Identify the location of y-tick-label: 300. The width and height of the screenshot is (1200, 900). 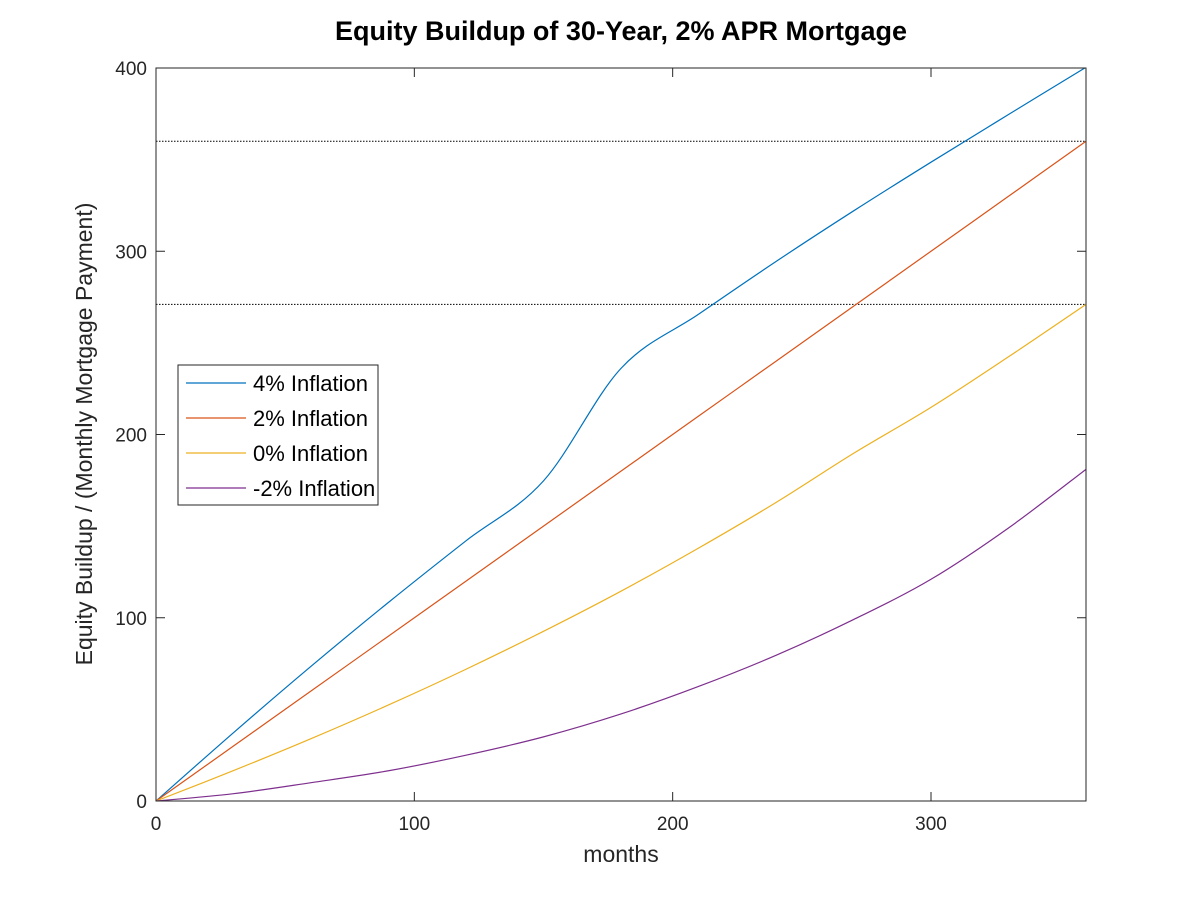
(131, 252).